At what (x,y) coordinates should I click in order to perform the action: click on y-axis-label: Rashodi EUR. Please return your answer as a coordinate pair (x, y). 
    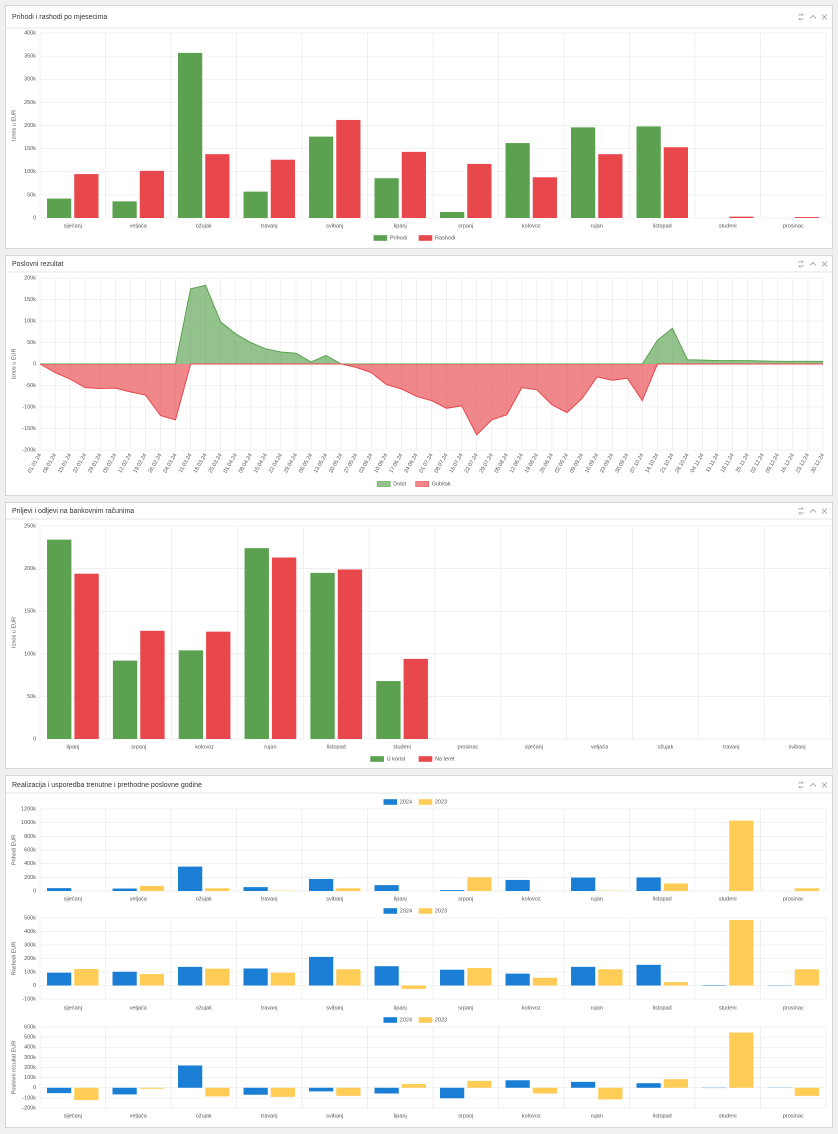
    Looking at the image, I should click on (14, 958).